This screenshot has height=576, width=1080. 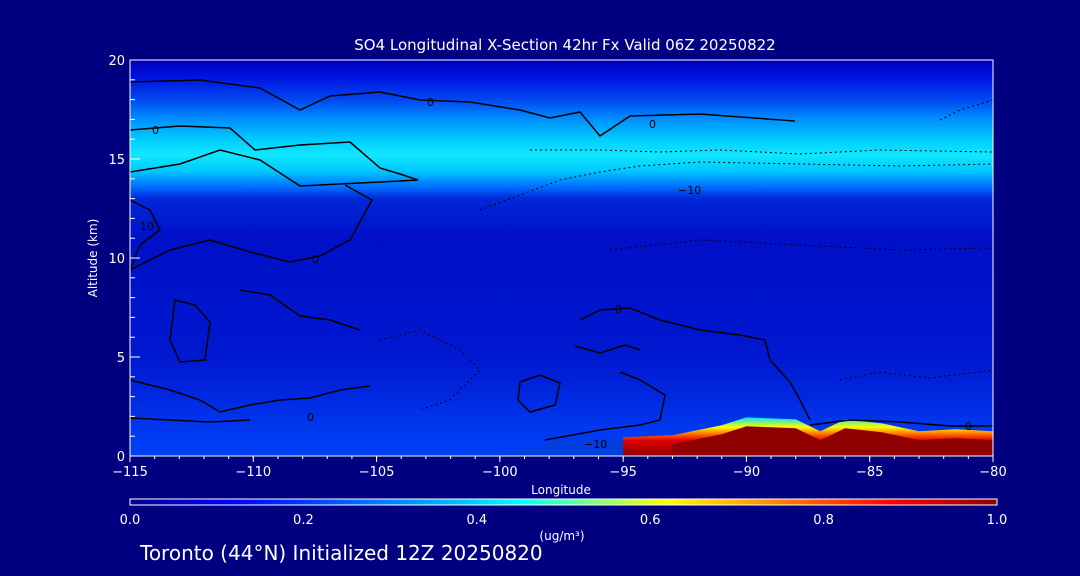 I want to click on y-tick-label: 5, so click(x=121, y=358).